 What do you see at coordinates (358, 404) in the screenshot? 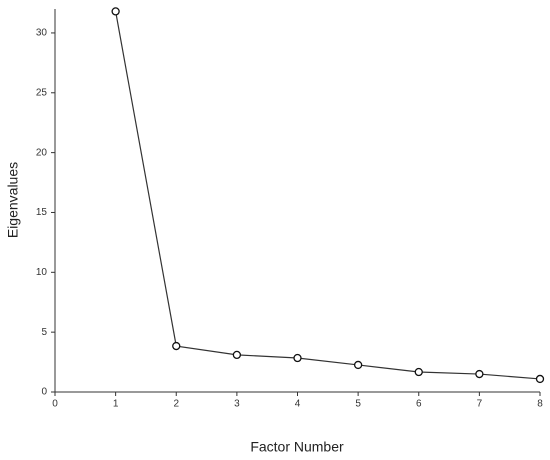
I see `x-tick-label: 5` at bounding box center [358, 404].